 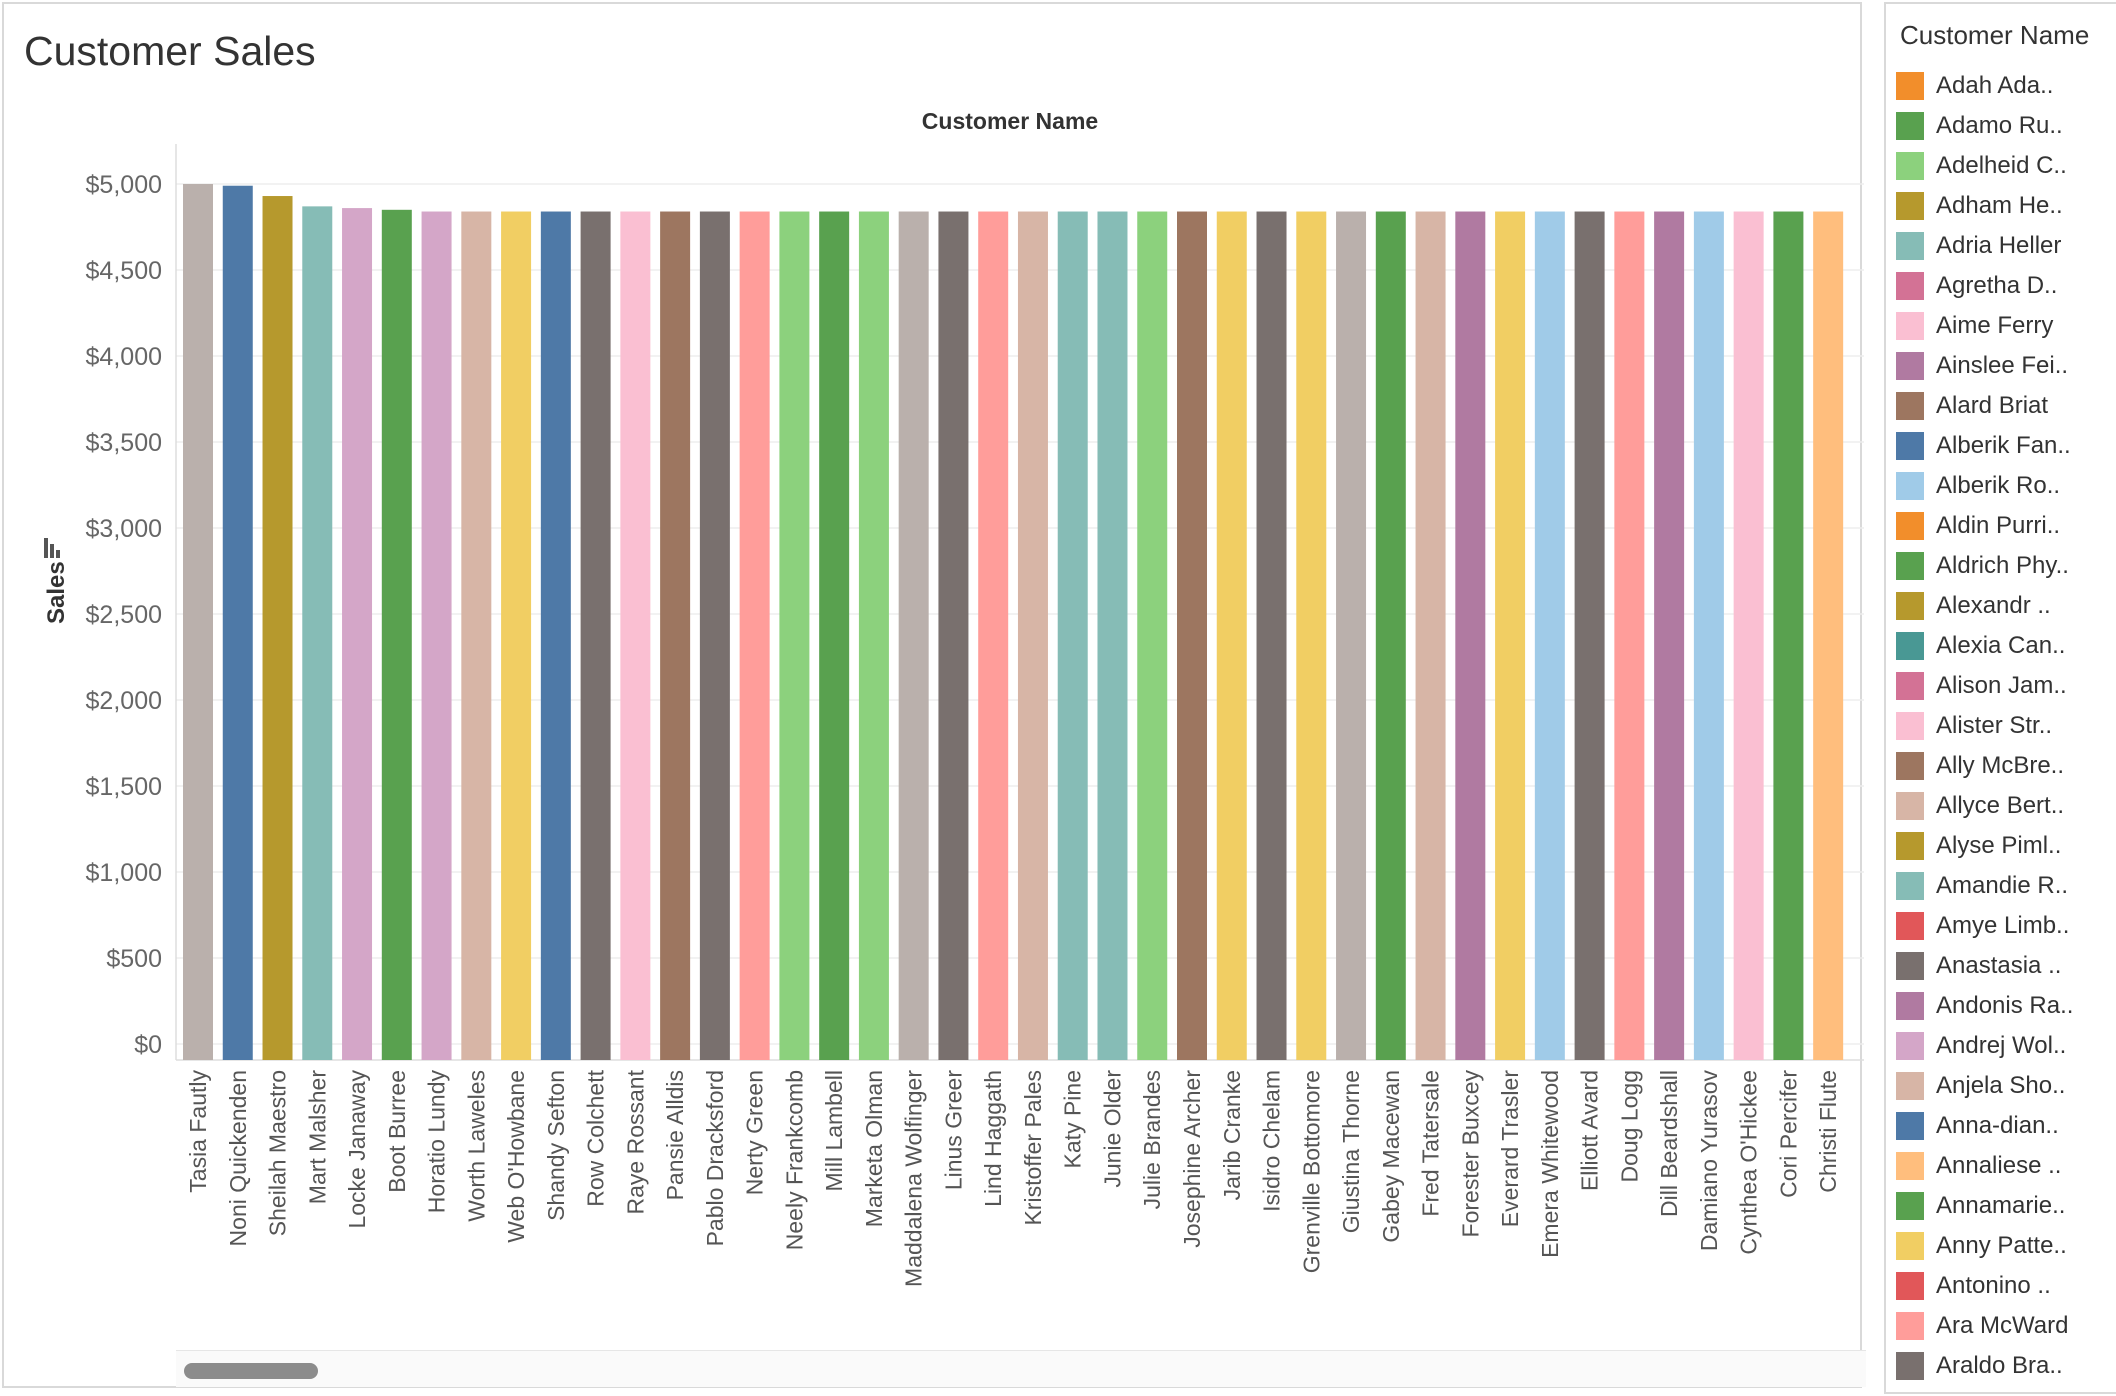 I want to click on legend-item: Alyse Piml.., so click(x=1984, y=846).